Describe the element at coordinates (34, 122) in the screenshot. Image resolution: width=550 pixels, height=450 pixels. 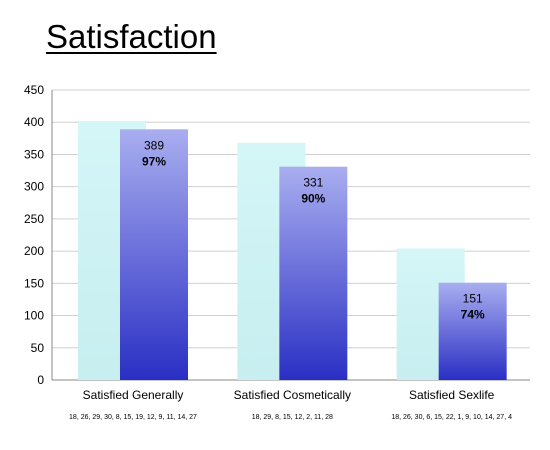
I see `y-tick-label-400: 400` at that location.